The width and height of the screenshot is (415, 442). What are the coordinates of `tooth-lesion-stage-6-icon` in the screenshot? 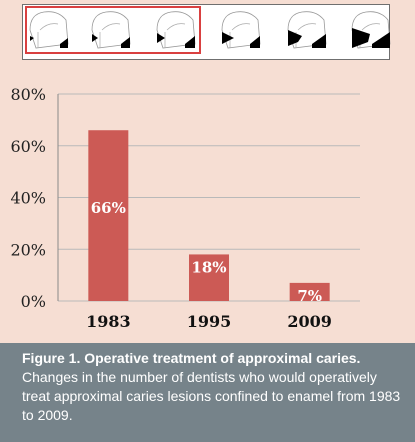 It's located at (371, 30).